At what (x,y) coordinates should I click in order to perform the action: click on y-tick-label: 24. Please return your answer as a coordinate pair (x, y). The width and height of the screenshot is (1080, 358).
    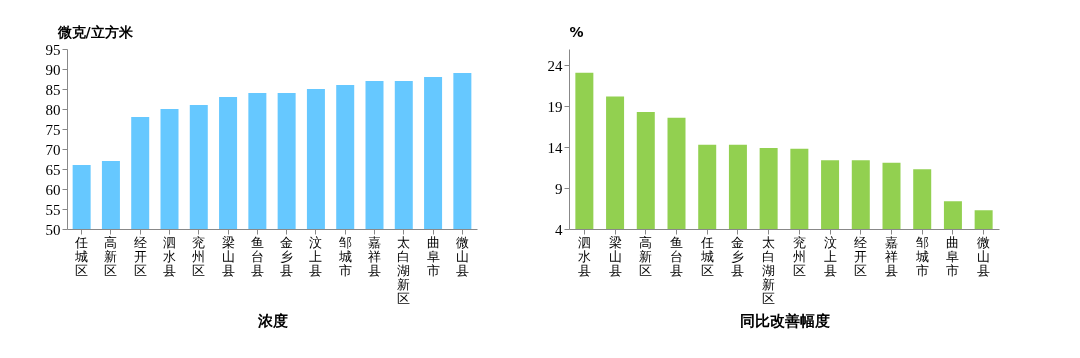
    Looking at the image, I should click on (555, 65).